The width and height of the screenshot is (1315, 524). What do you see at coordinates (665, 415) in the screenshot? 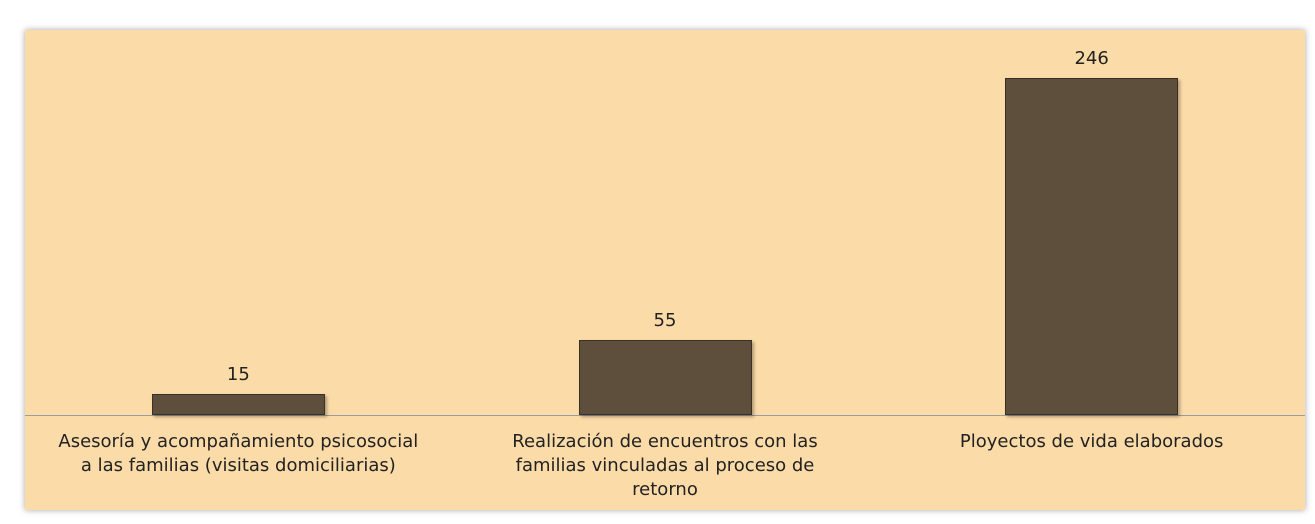
I see `baseline` at bounding box center [665, 415].